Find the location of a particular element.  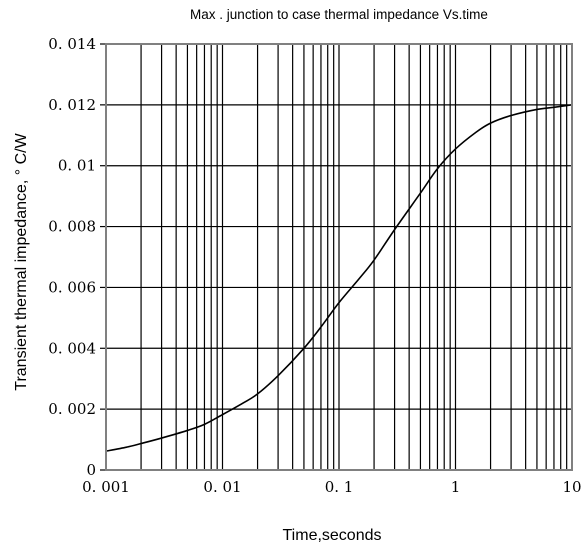

x-tick-label: 0. 01 is located at coordinates (222, 487).